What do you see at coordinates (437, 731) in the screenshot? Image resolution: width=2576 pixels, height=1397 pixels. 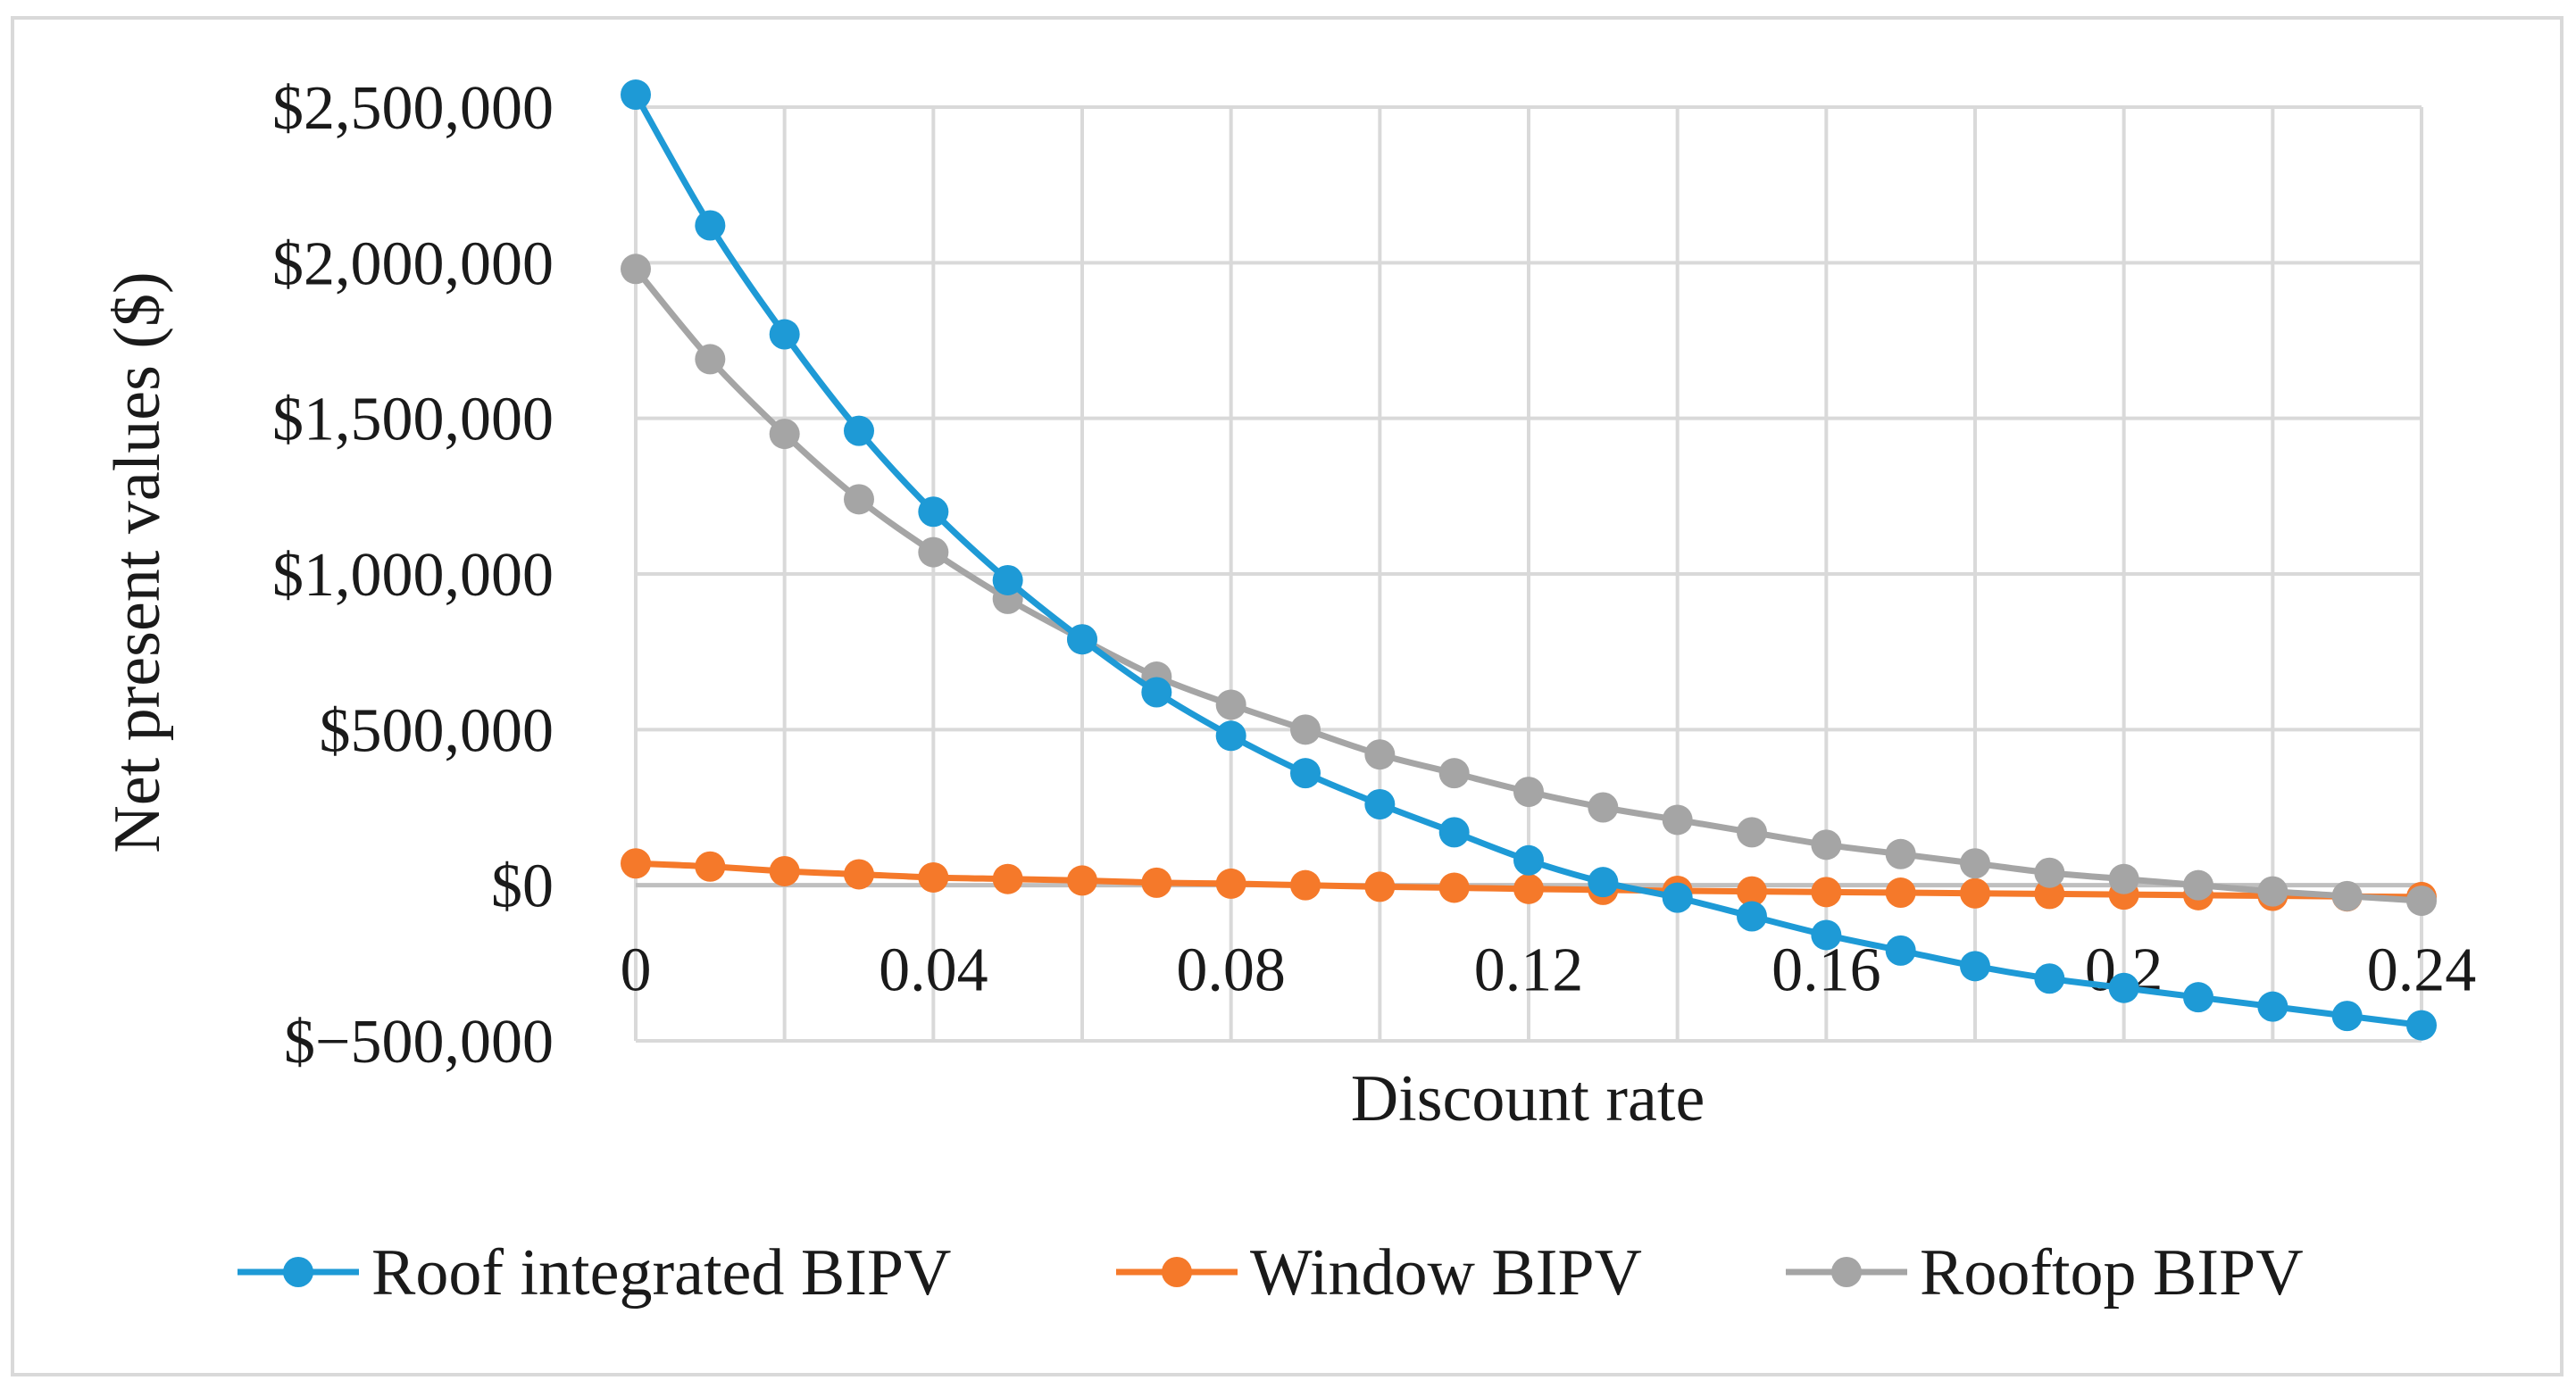 I see `y-tick-label: $500,000` at bounding box center [437, 731].